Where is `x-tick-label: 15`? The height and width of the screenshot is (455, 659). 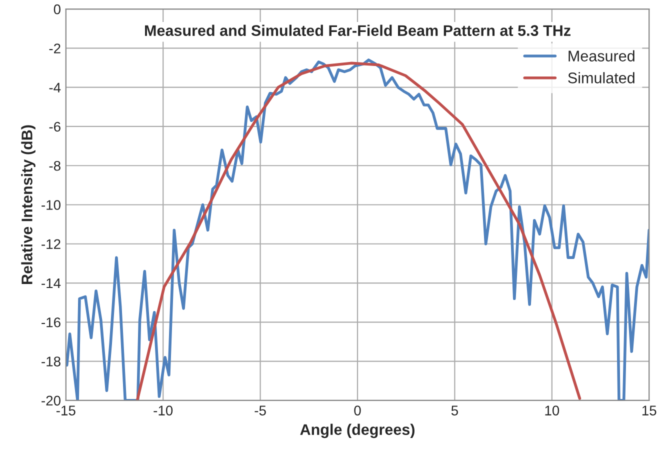 x-tick-label: 15 is located at coordinates (649, 411).